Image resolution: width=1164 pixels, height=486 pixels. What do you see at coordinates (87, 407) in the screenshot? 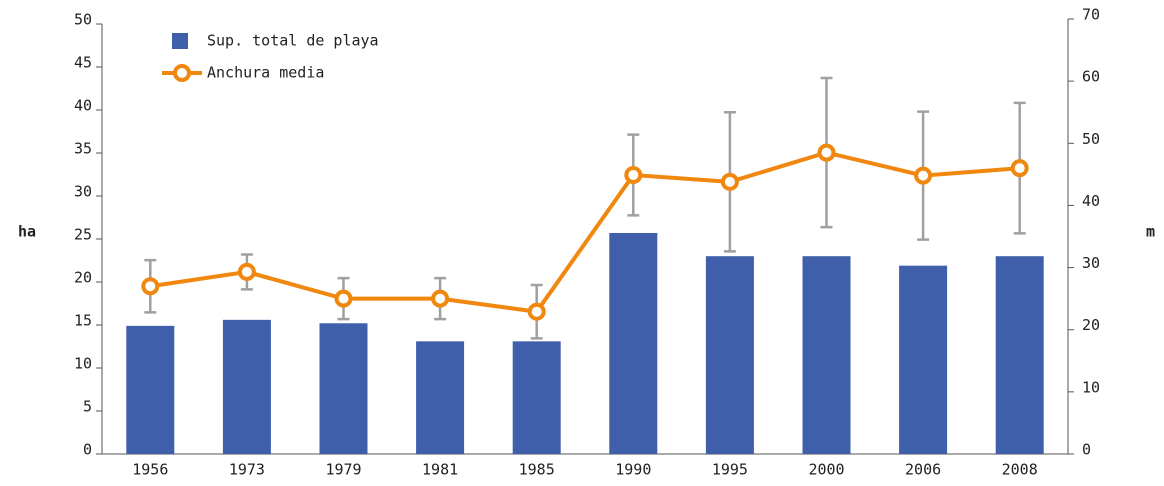
I see `y-tick-label: 5` at bounding box center [87, 407].